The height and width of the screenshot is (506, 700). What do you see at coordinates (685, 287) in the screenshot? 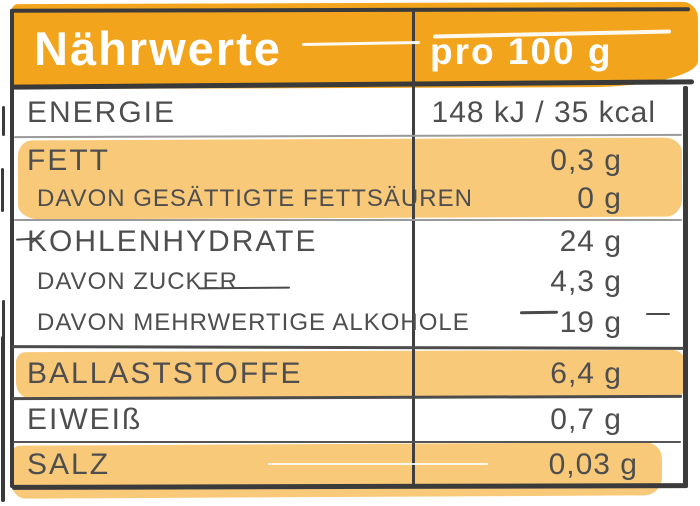
I see `frame-right-border` at bounding box center [685, 287].